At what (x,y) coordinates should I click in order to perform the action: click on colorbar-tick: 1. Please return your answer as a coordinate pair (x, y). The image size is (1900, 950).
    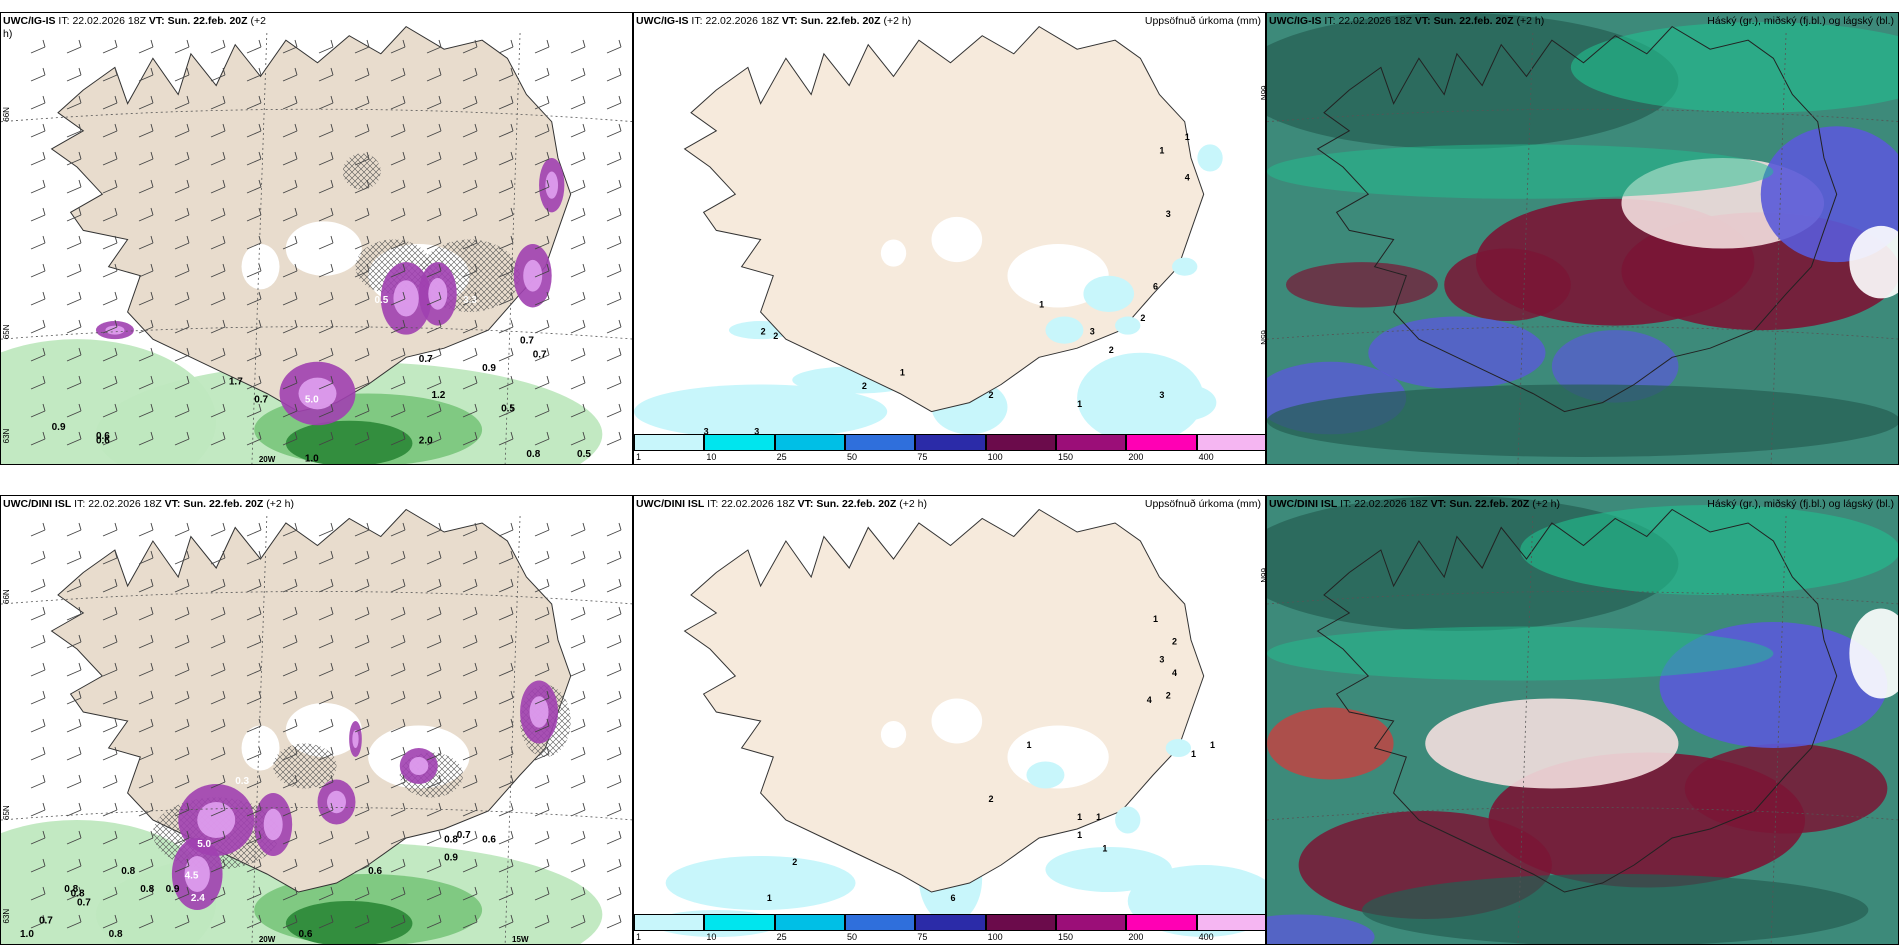
    Looking at the image, I should click on (639, 457).